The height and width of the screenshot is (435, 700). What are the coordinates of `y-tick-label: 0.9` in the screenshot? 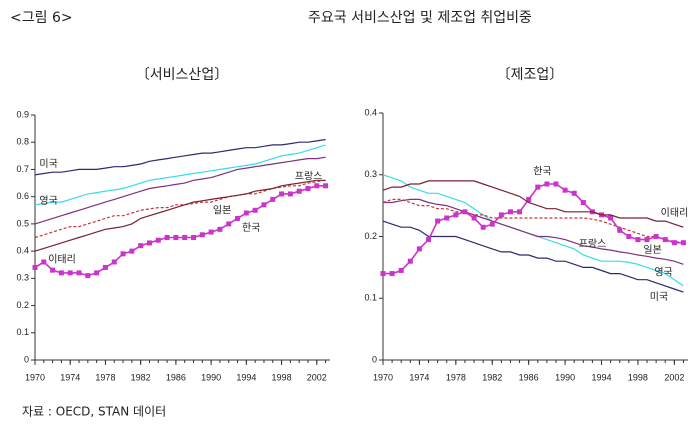 It's located at (22, 114).